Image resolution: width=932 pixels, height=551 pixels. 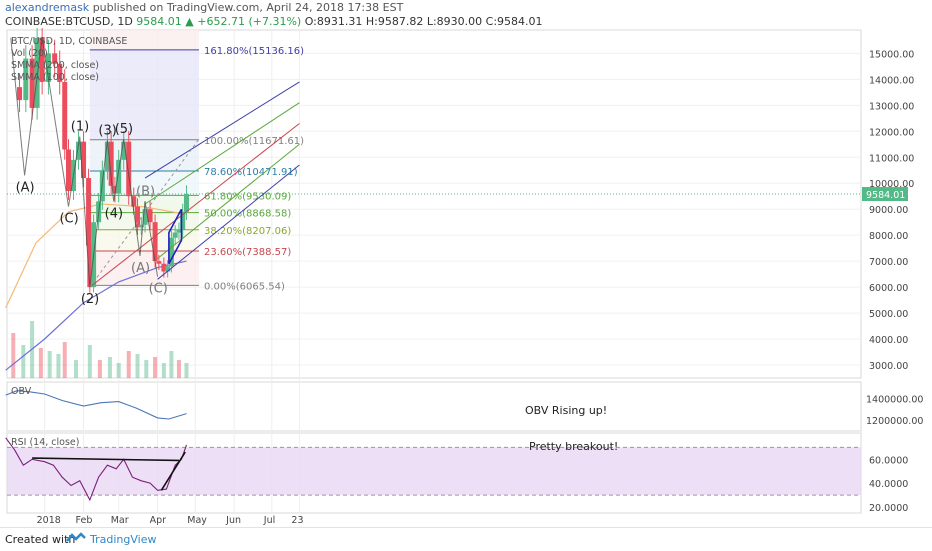 What do you see at coordinates (888, 236) in the screenshot?
I see `price-tick-label: 8000.00` at bounding box center [888, 236].